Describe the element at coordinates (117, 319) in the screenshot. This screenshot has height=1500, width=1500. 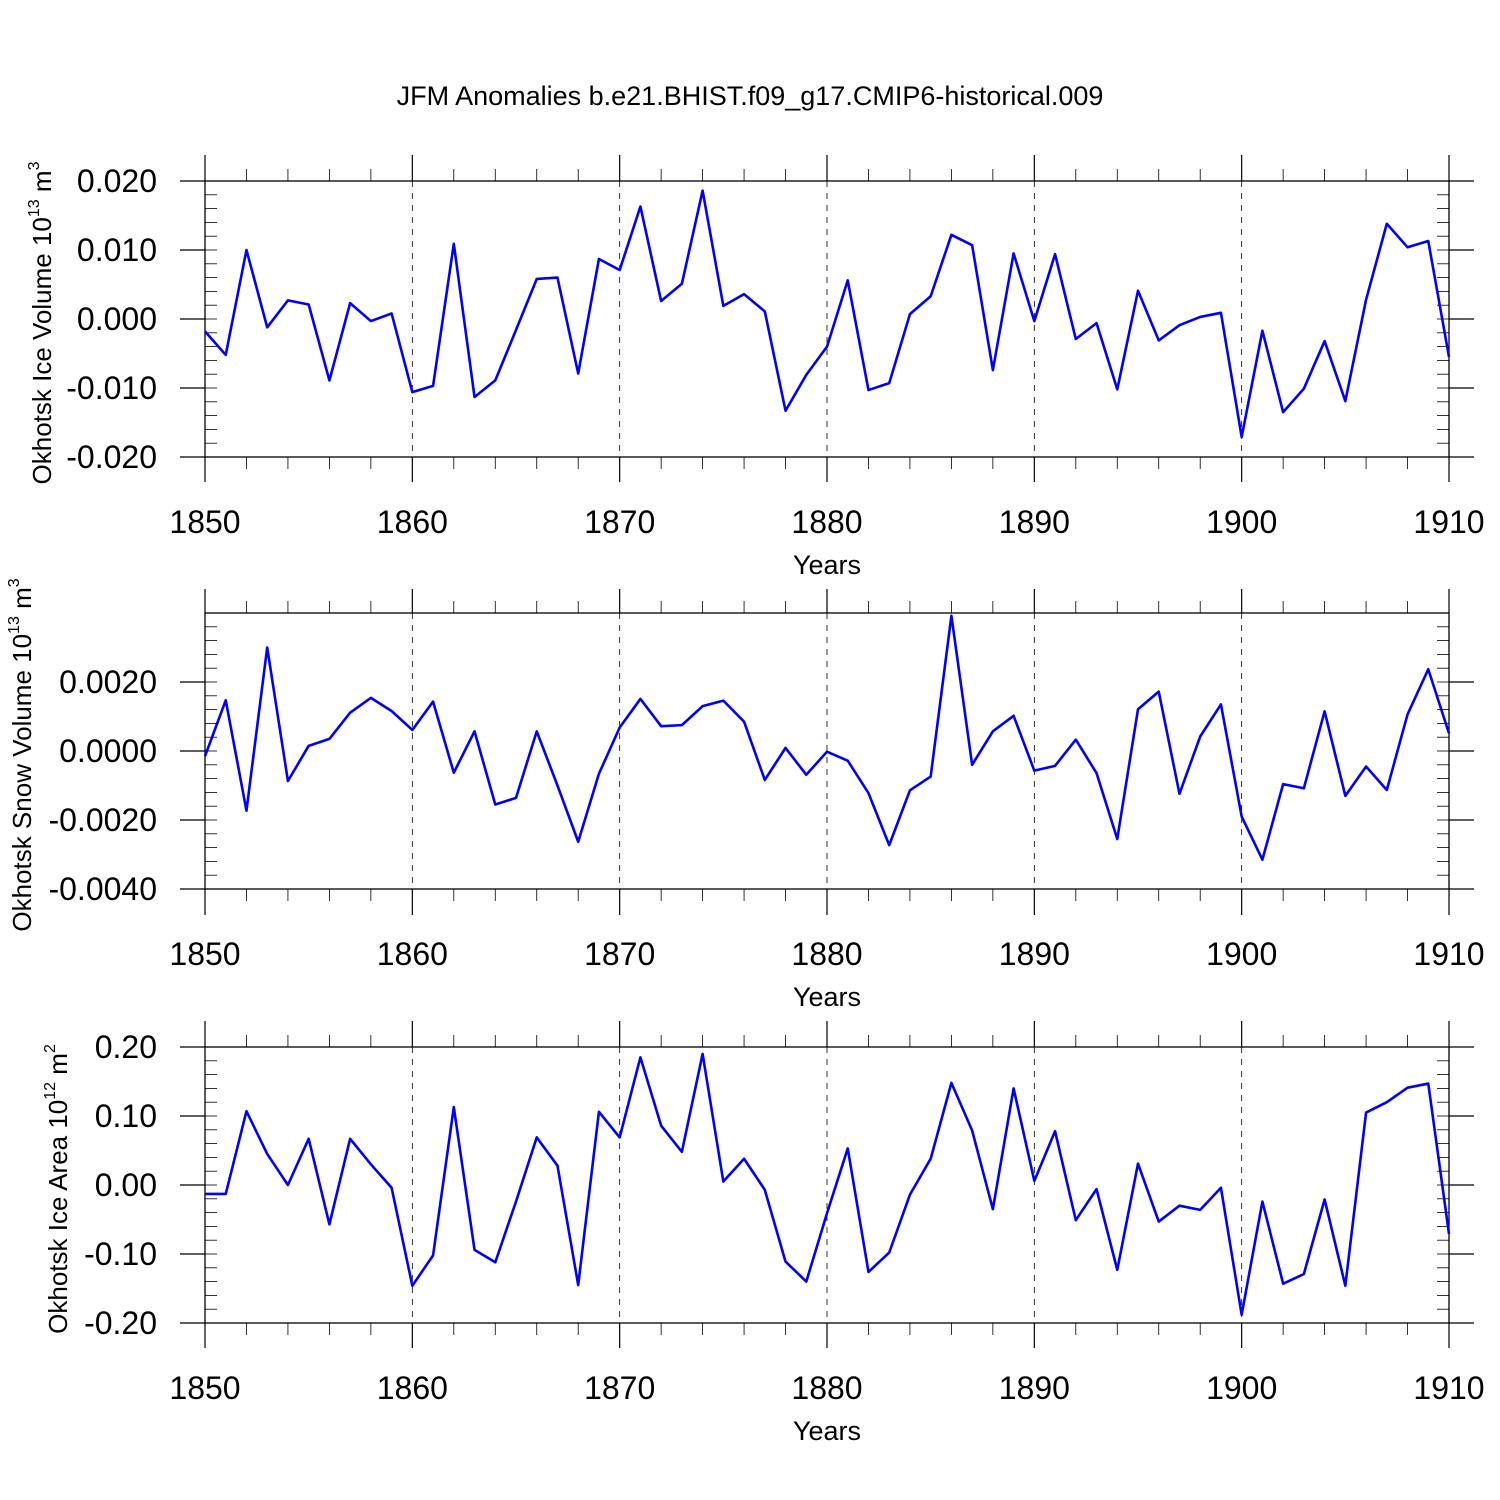
I see `y-tick-label: 0.000` at that location.